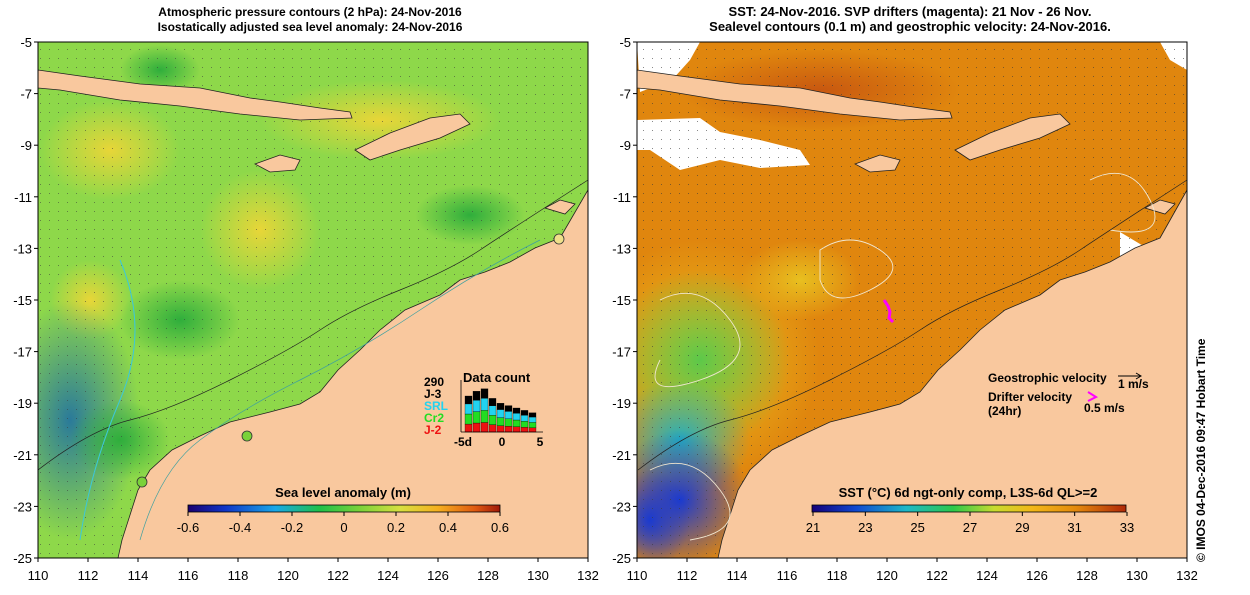  I want to click on colorbar-tick-label: 0.4, so click(448, 527).